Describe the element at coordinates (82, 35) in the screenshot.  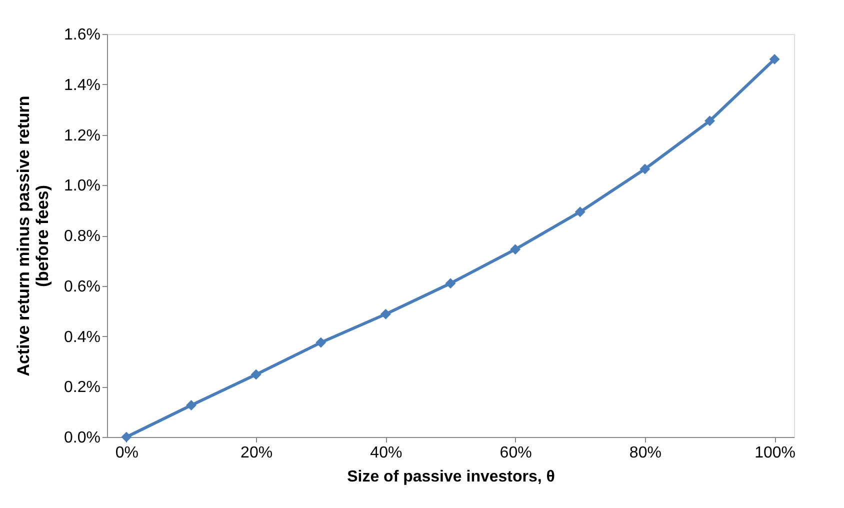
I see `y-tick-label: 1.6%` at that location.